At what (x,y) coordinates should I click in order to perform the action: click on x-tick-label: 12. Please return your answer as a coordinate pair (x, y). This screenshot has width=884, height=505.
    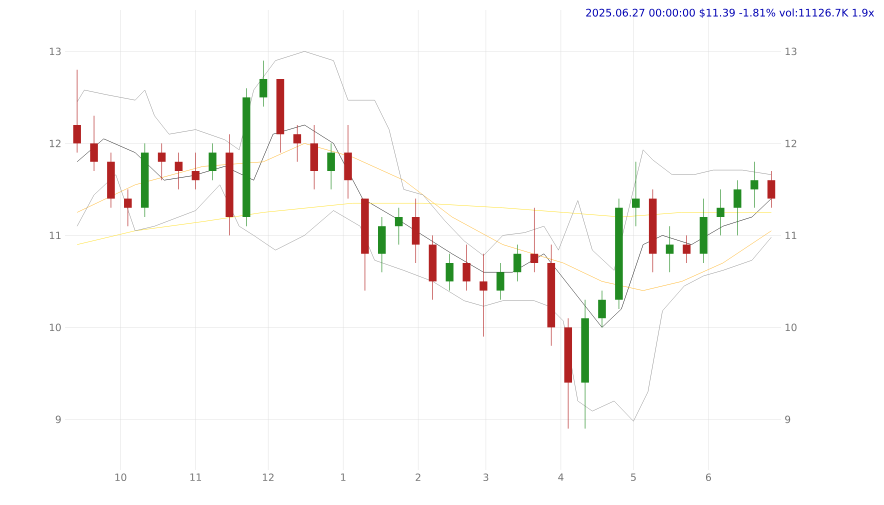
    Looking at the image, I should click on (268, 477).